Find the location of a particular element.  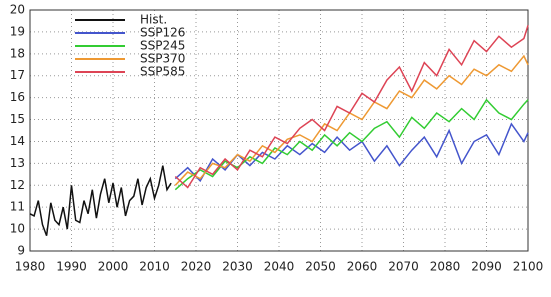

legend-label: SSP245 is located at coordinates (162, 46).